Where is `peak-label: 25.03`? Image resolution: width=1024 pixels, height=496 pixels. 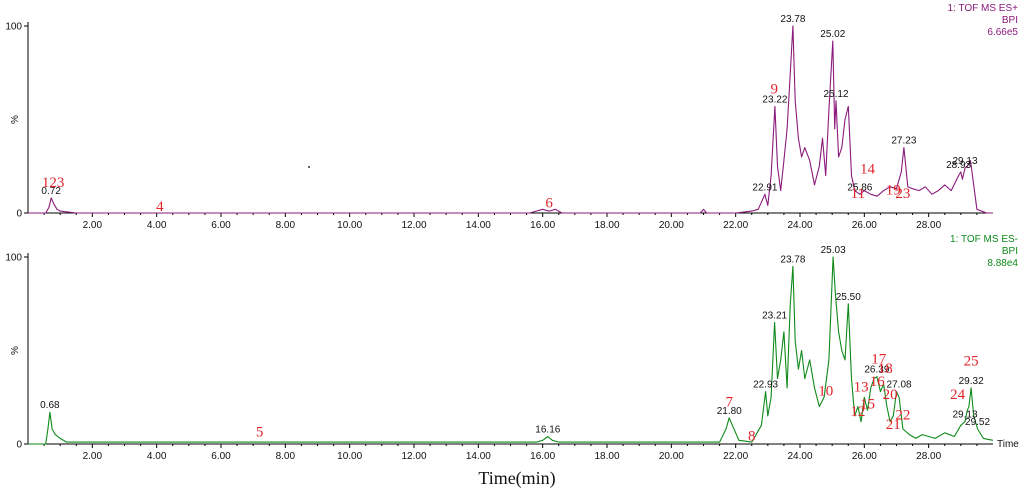
peak-label: 25.03 is located at coordinates (833, 250).